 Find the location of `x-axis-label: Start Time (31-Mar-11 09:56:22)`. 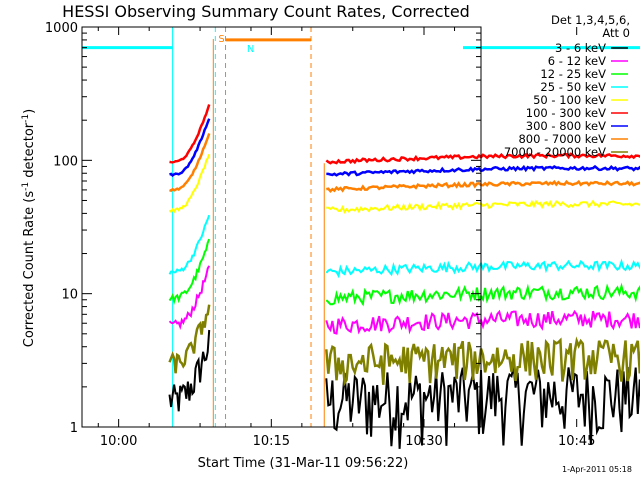

x-axis-label: Start Time (31-Mar-11 09:56:22) is located at coordinates (303, 463).